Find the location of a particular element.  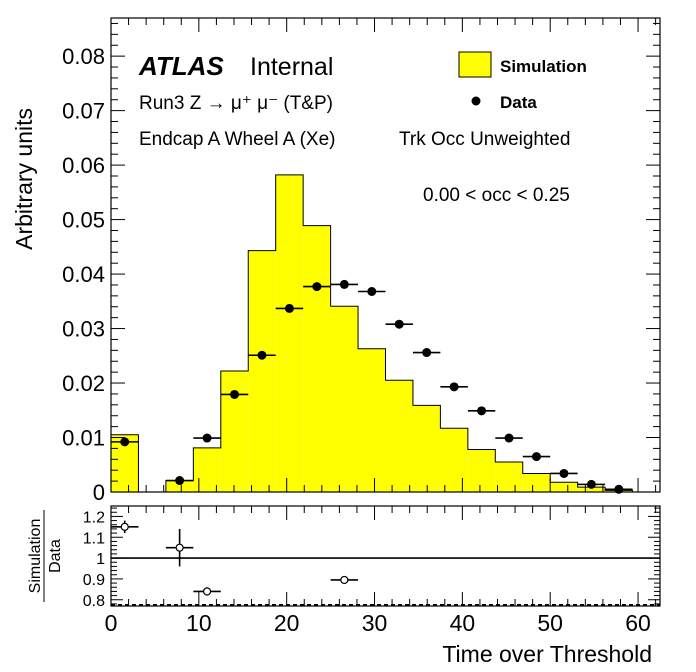

ratio-y-tick-label: 1.1 is located at coordinates (94, 538).